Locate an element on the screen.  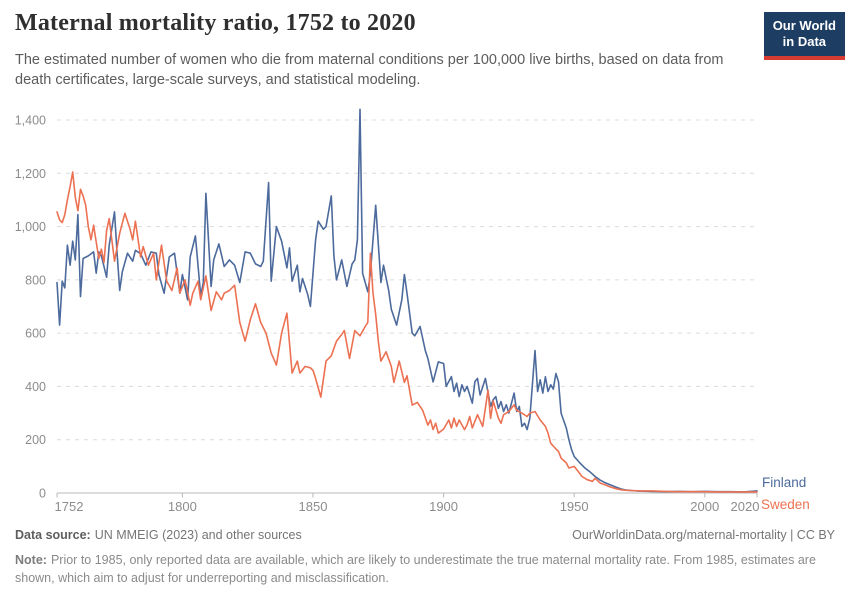
y-tick-label-600: 600 is located at coordinates (35, 334).